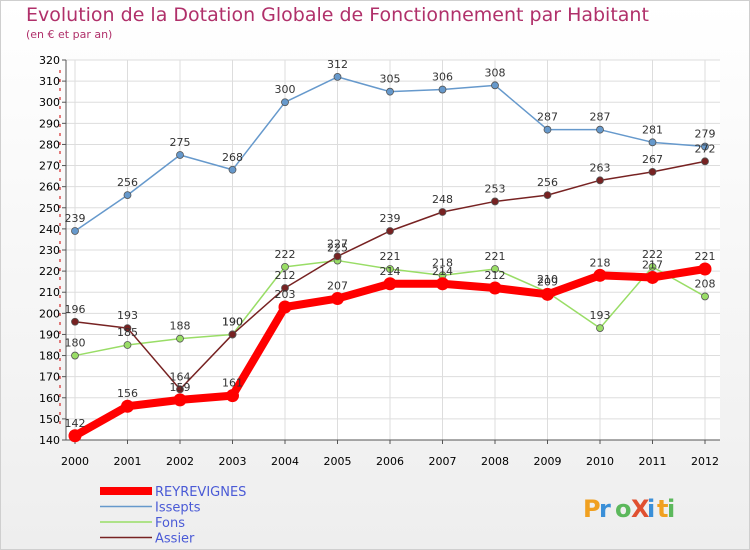  I want to click on y-tick-label: 200, so click(49, 313).